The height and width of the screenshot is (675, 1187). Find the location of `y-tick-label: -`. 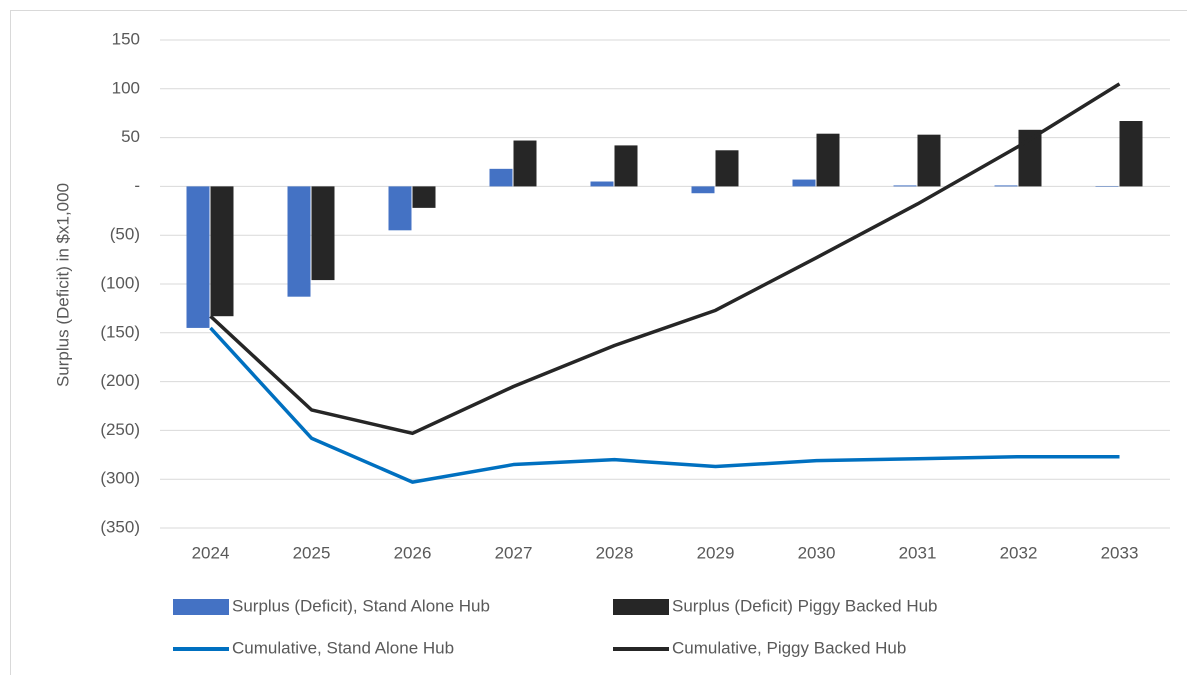

y-tick-label: - is located at coordinates (137, 185).